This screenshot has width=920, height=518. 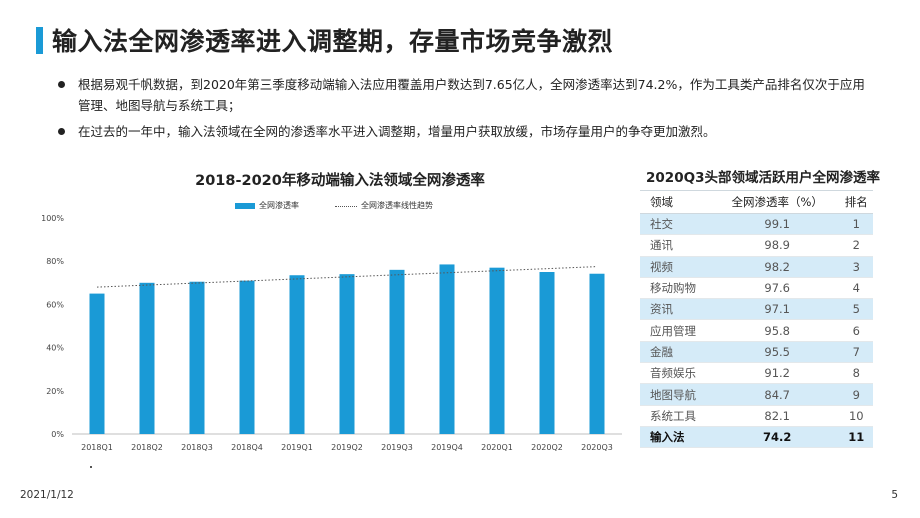 What do you see at coordinates (677, 373) in the screenshot?
I see `table-cell: 音频娱乐` at bounding box center [677, 373].